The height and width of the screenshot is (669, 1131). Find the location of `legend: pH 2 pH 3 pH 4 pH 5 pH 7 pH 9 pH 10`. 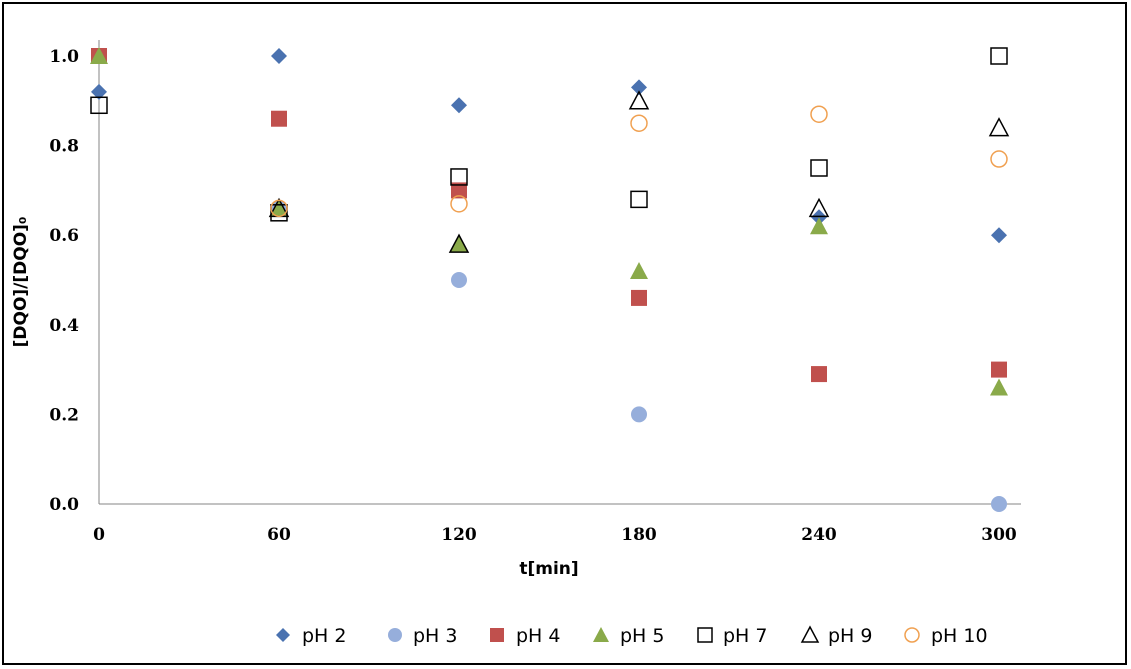

legend: pH 2 pH 3 pH 4 pH 5 pH 7 pH 9 pH 10 is located at coordinates (632, 636).